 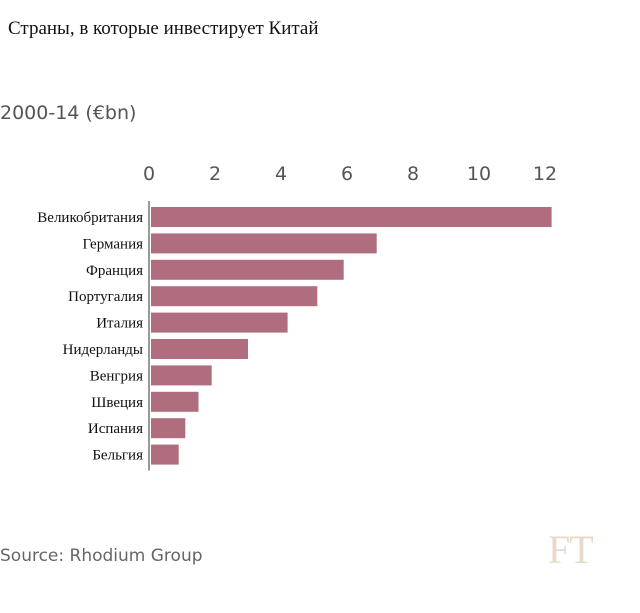 What do you see at coordinates (479, 174) in the screenshot?
I see `x-tick-label: 10` at bounding box center [479, 174].